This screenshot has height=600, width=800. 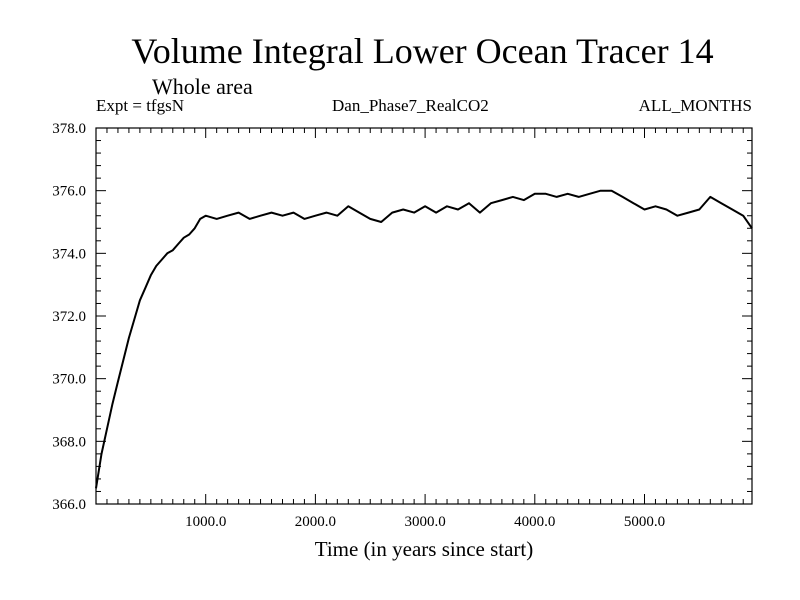 I want to click on x-tick-label: 5000.0, so click(x=644, y=522).